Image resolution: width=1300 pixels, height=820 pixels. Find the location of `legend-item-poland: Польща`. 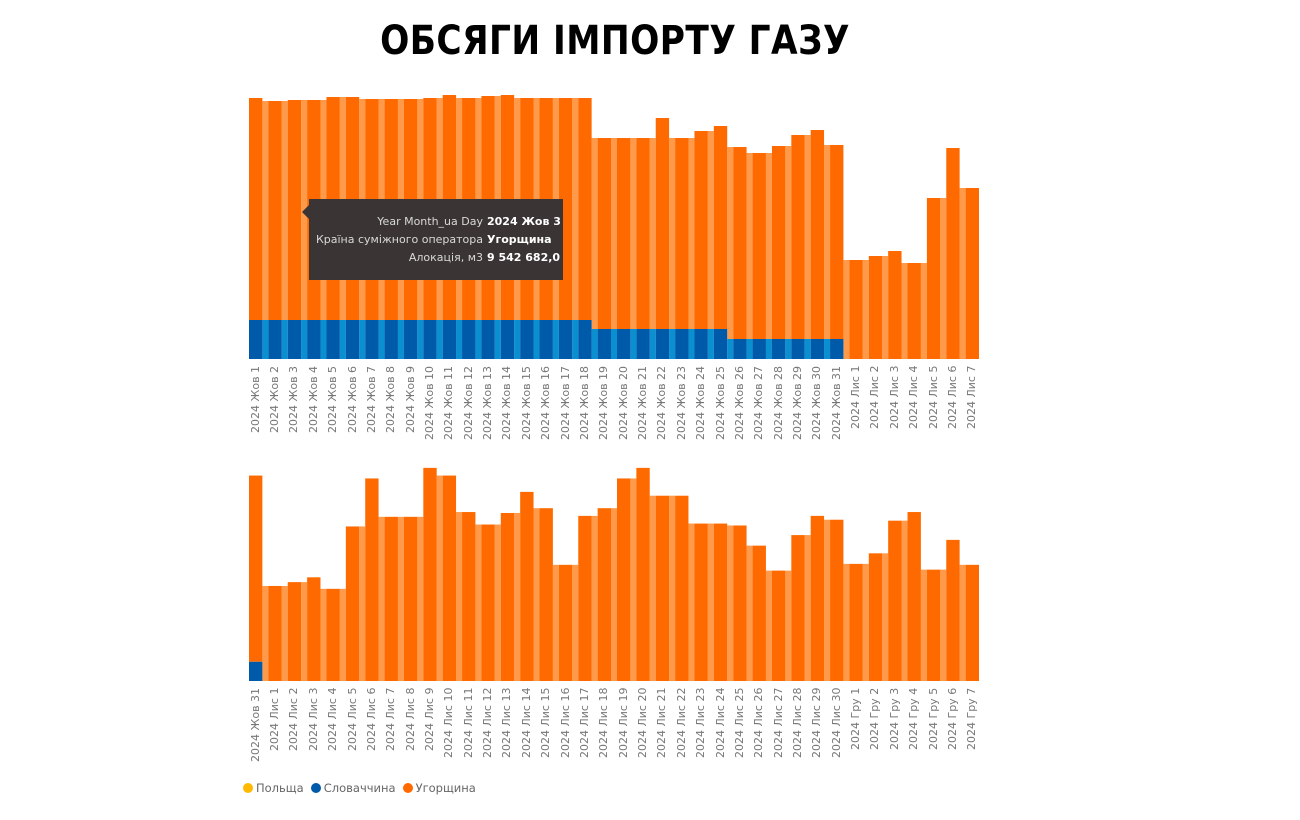

legend-item-poland: Польща is located at coordinates (273, 788).